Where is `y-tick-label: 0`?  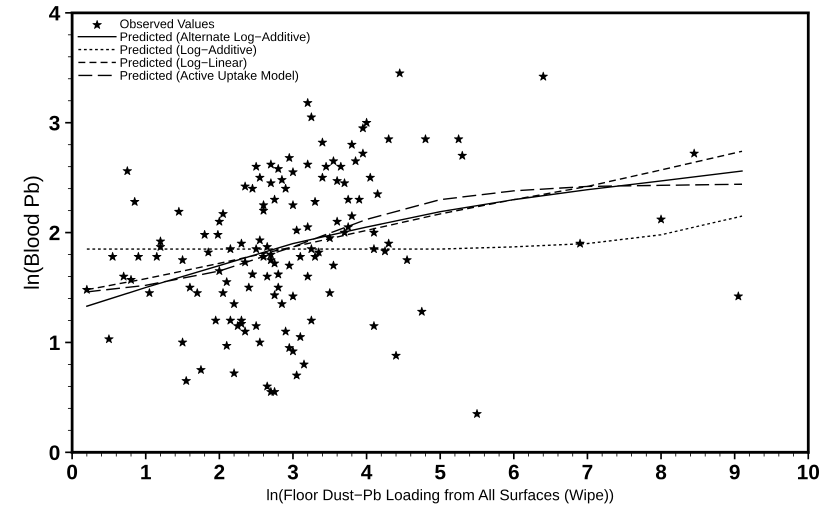
y-tick-label: 0 is located at coordinates (55, 452).